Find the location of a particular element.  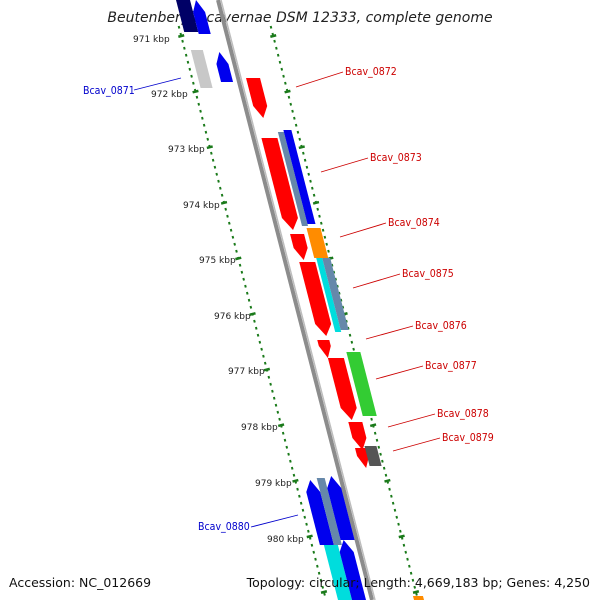

tick-label-979: 979 kbp is located at coordinates (273, 484).